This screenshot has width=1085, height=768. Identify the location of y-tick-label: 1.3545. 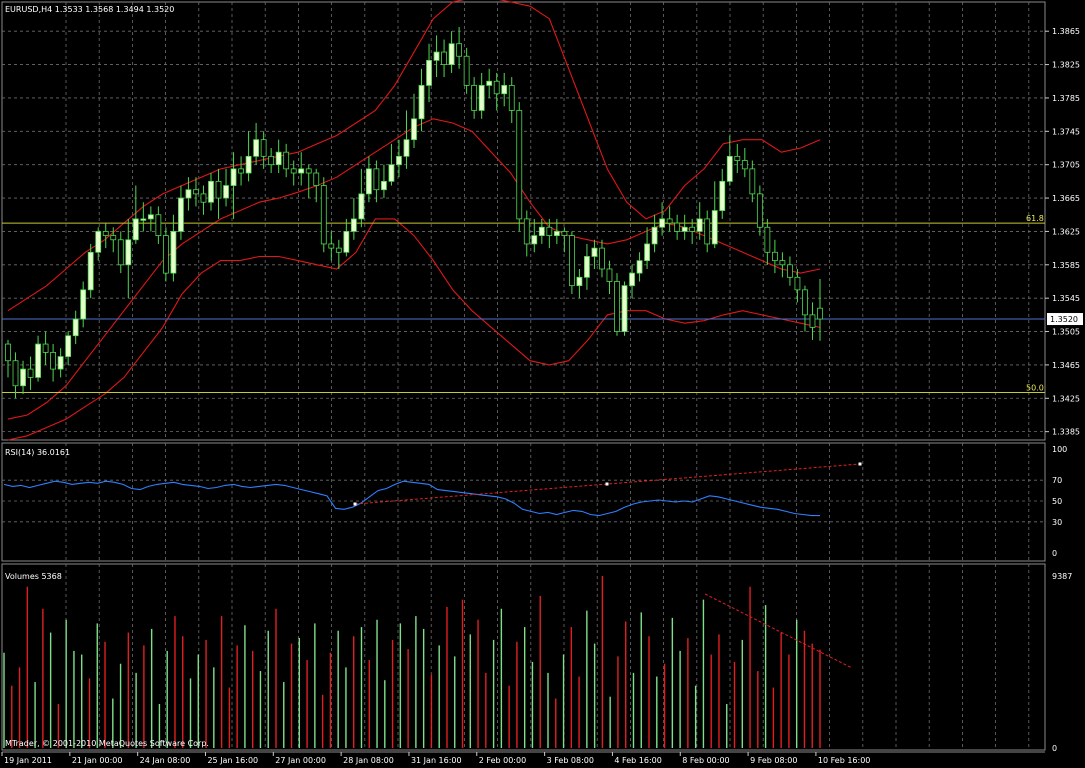
(1066, 298).